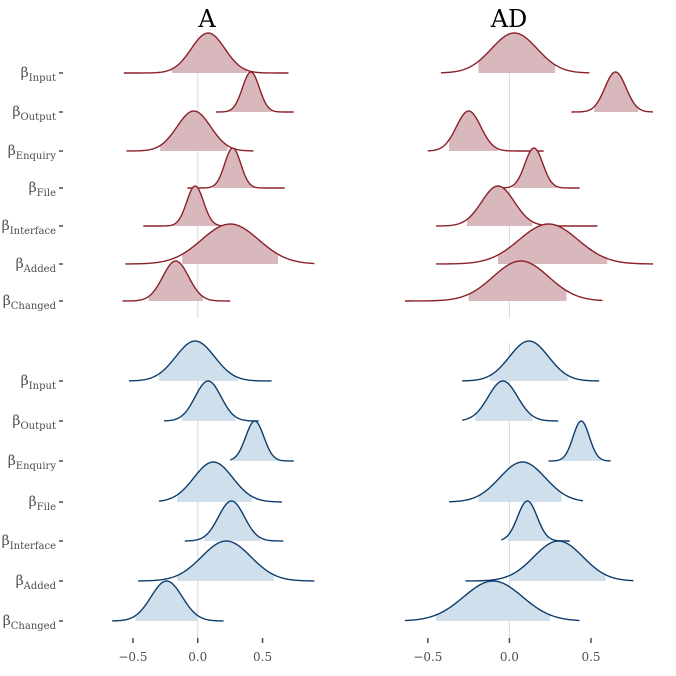  Describe the element at coordinates (34, 113) in the screenshot. I see `param-label-red-output: βOutput` at that location.